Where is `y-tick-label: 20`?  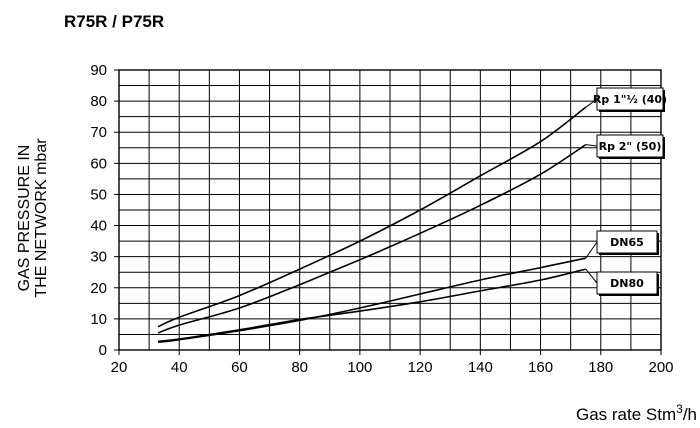 y-tick-label: 20 is located at coordinates (98, 288).